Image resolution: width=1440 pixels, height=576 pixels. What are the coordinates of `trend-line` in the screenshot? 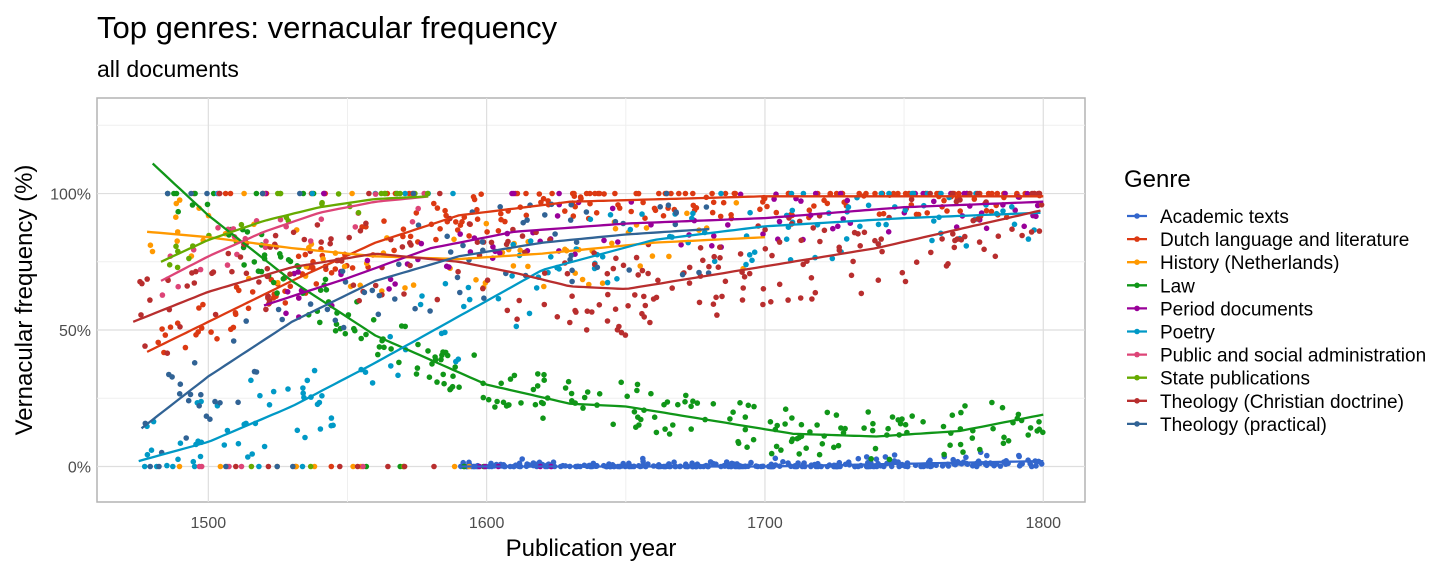 It's located at (455, 245).